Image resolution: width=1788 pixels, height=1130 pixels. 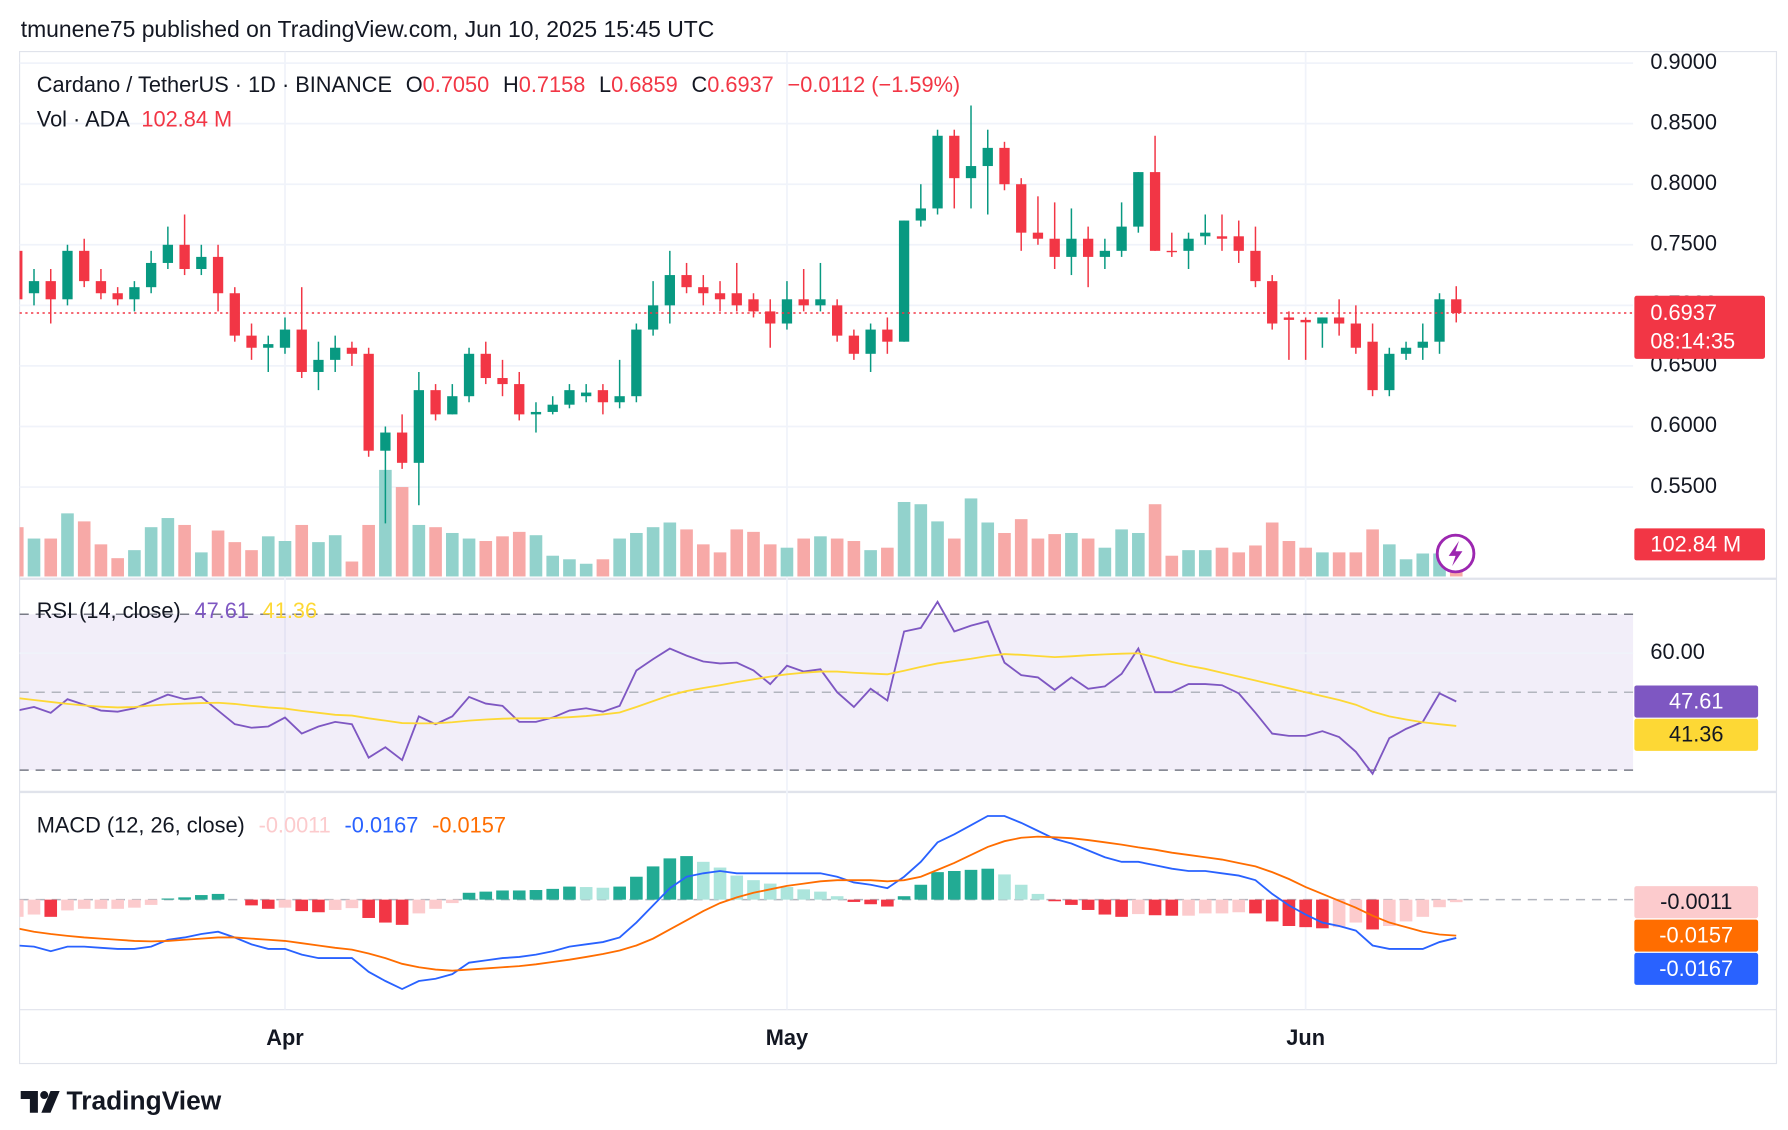 What do you see at coordinates (1696, 901) in the screenshot?
I see `value-tag-label: -0.0011` at bounding box center [1696, 901].